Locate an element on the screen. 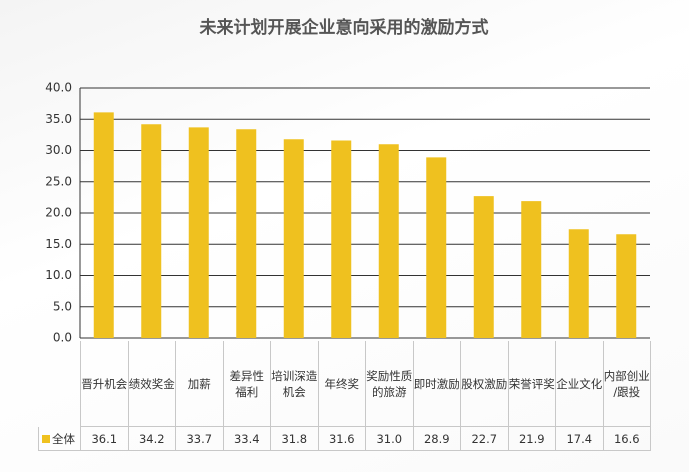  legend-cell: 全体 is located at coordinates (59, 439).